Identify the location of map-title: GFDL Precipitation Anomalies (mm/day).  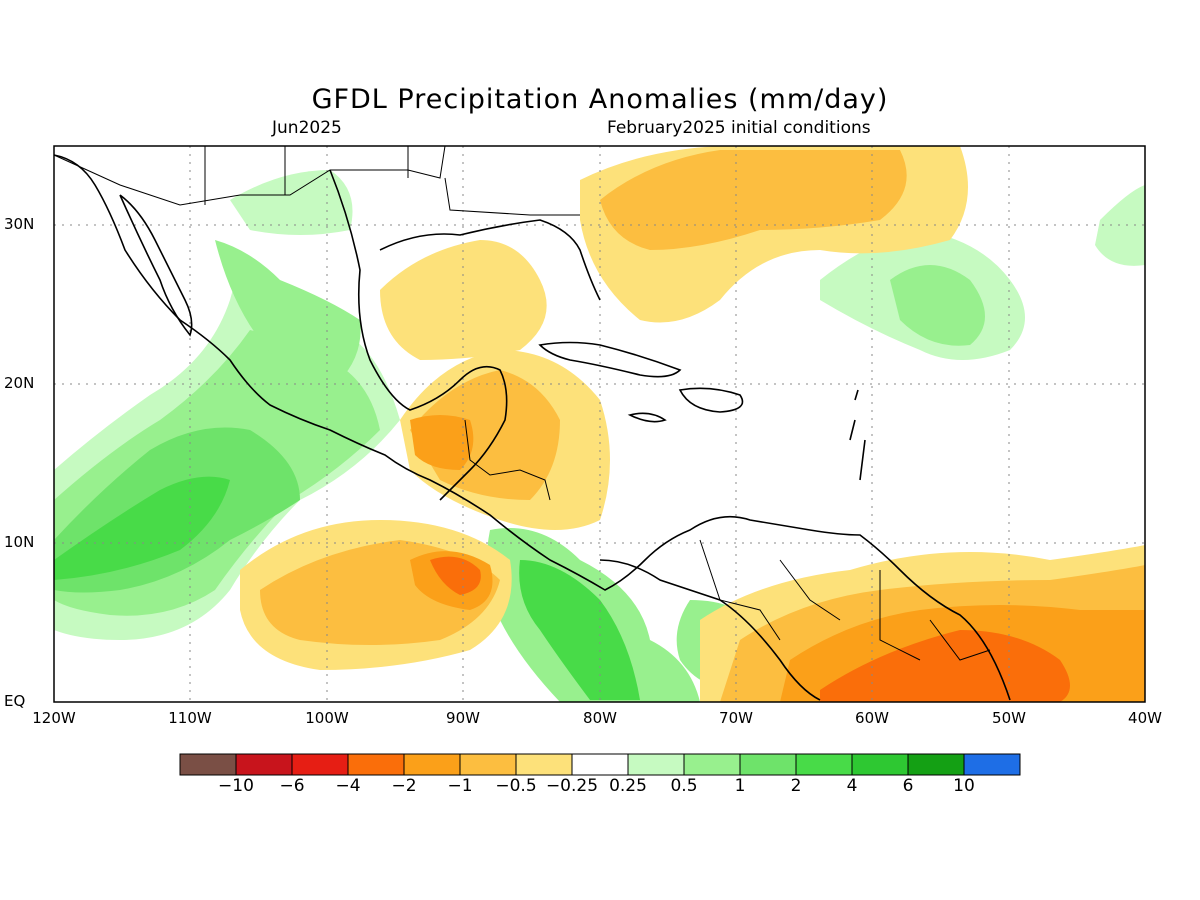
(600, 99).